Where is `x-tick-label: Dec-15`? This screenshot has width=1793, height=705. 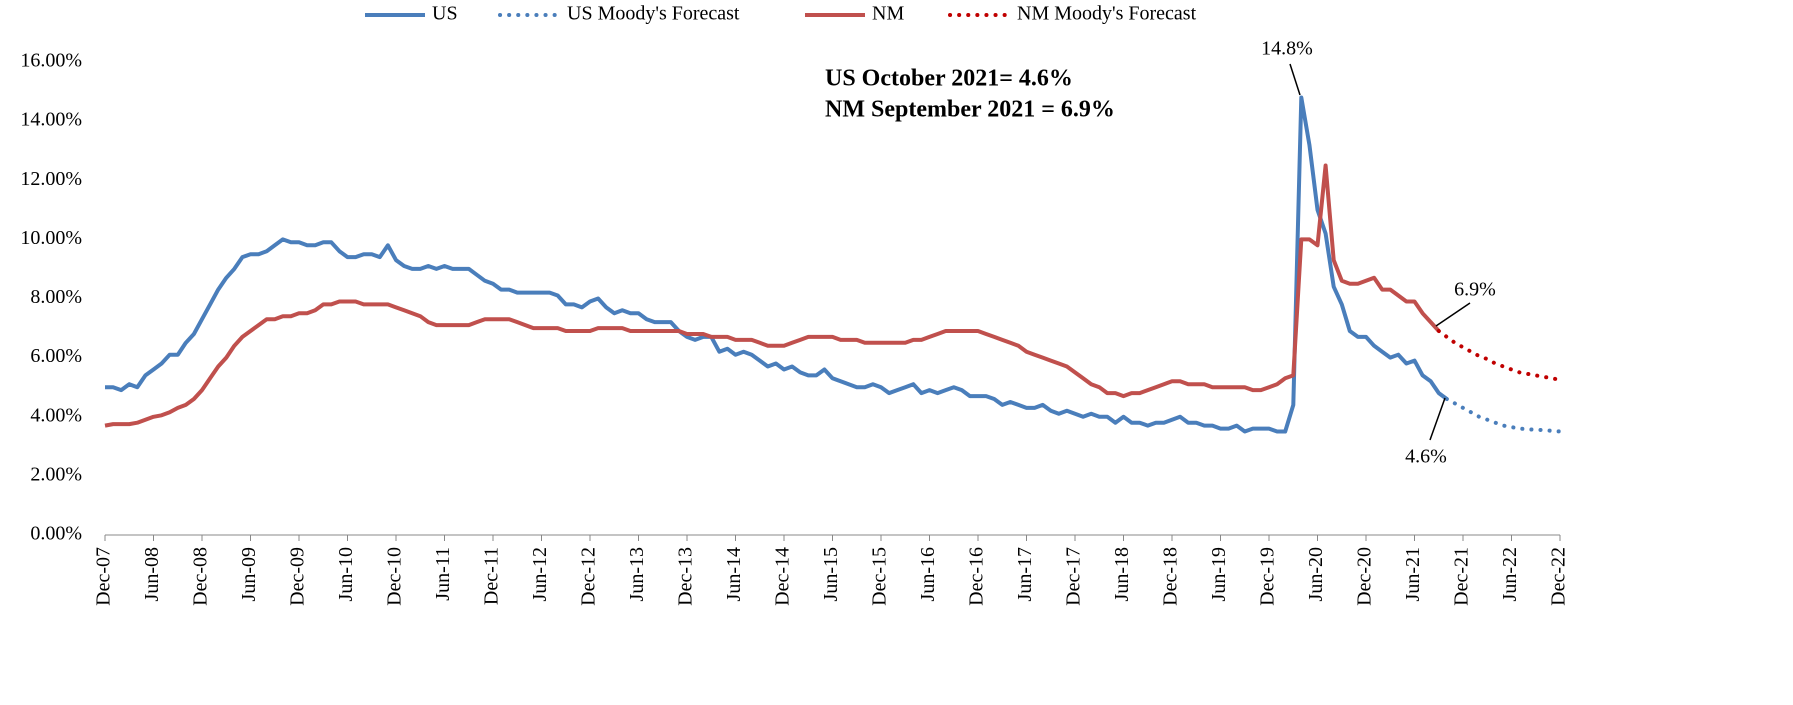
x-tick-label: Dec-15 is located at coordinates (880, 576).